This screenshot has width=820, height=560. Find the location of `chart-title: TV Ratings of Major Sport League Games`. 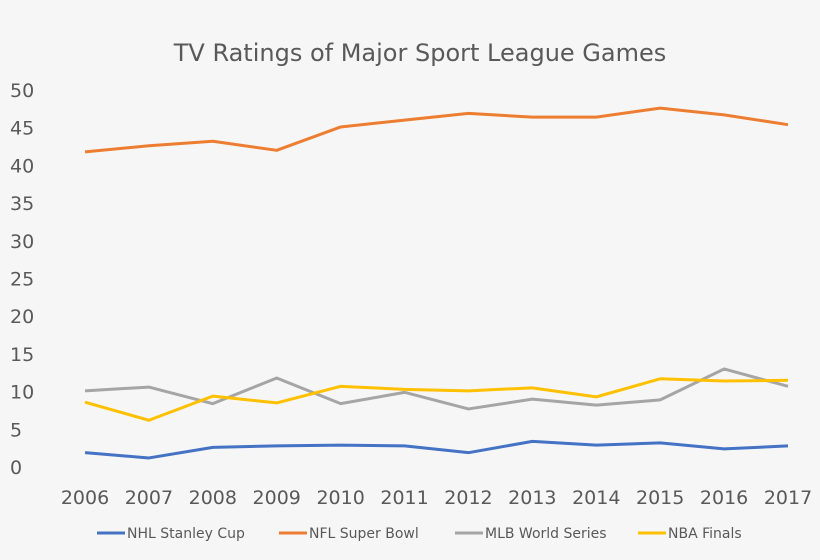

chart-title: TV Ratings of Major Sport League Games is located at coordinates (420, 53).